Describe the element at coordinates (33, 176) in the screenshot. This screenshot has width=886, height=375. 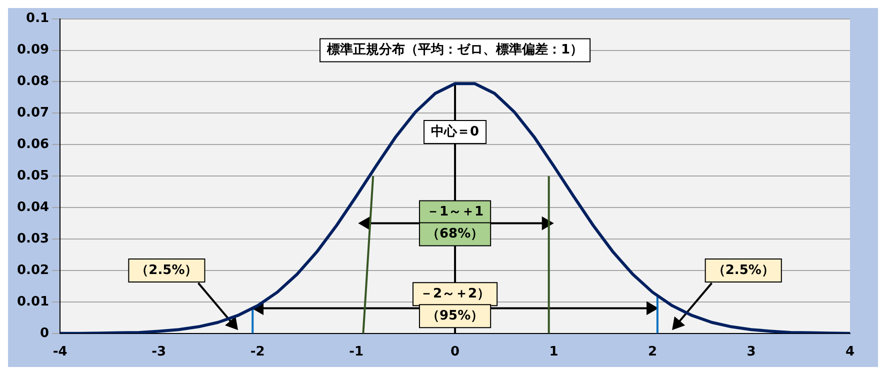
I see `y-tick-label: 0.05` at that location.